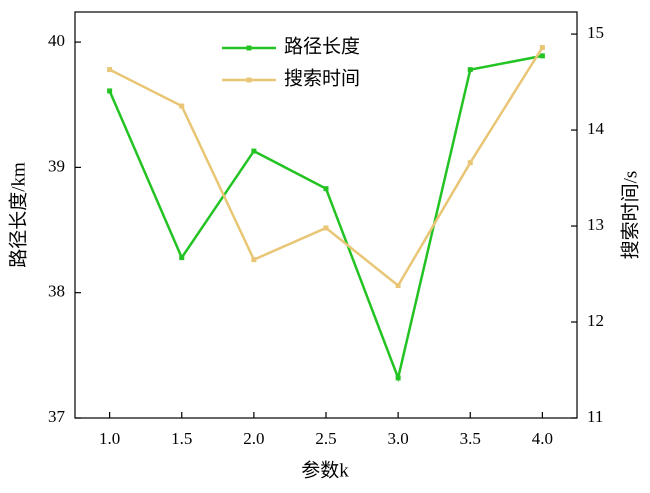 The height and width of the screenshot is (493, 650). What do you see at coordinates (322, 78) in the screenshot?
I see `legend-label: 搜索时间` at bounding box center [322, 78].